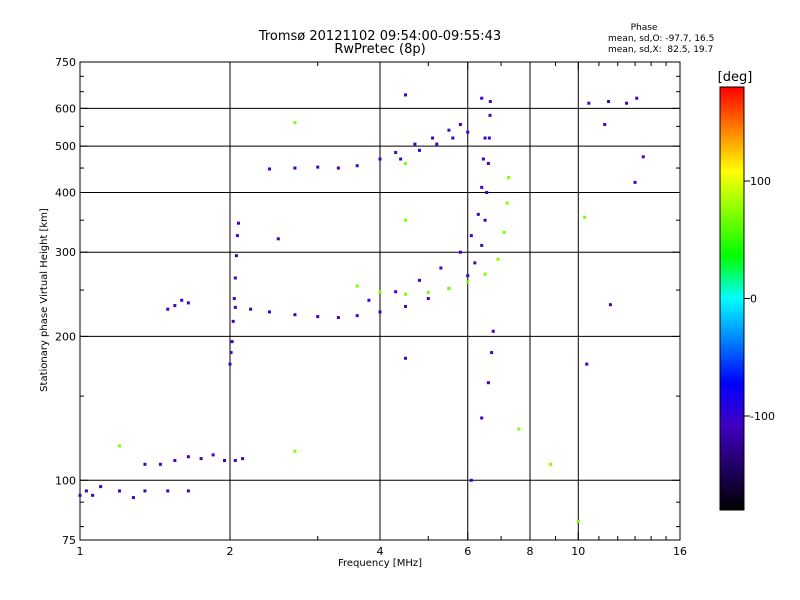 The height and width of the screenshot is (600, 800). Describe the element at coordinates (380, 563) in the screenshot. I see `x-axis-label: Frequency [MHz]` at that location.